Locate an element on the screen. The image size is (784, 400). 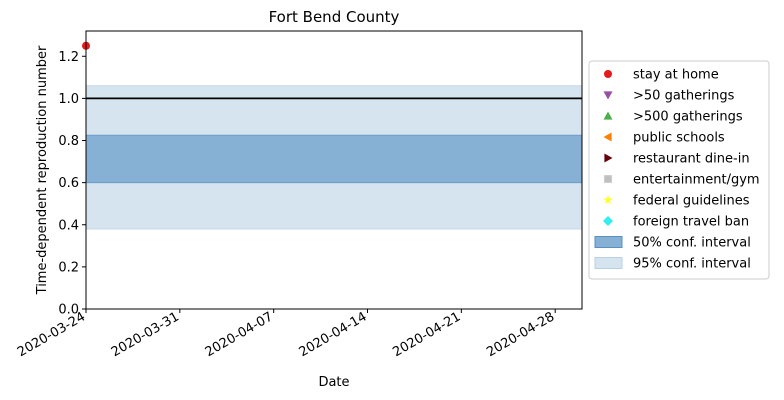
x-axis-title: Date is located at coordinates (333, 382).